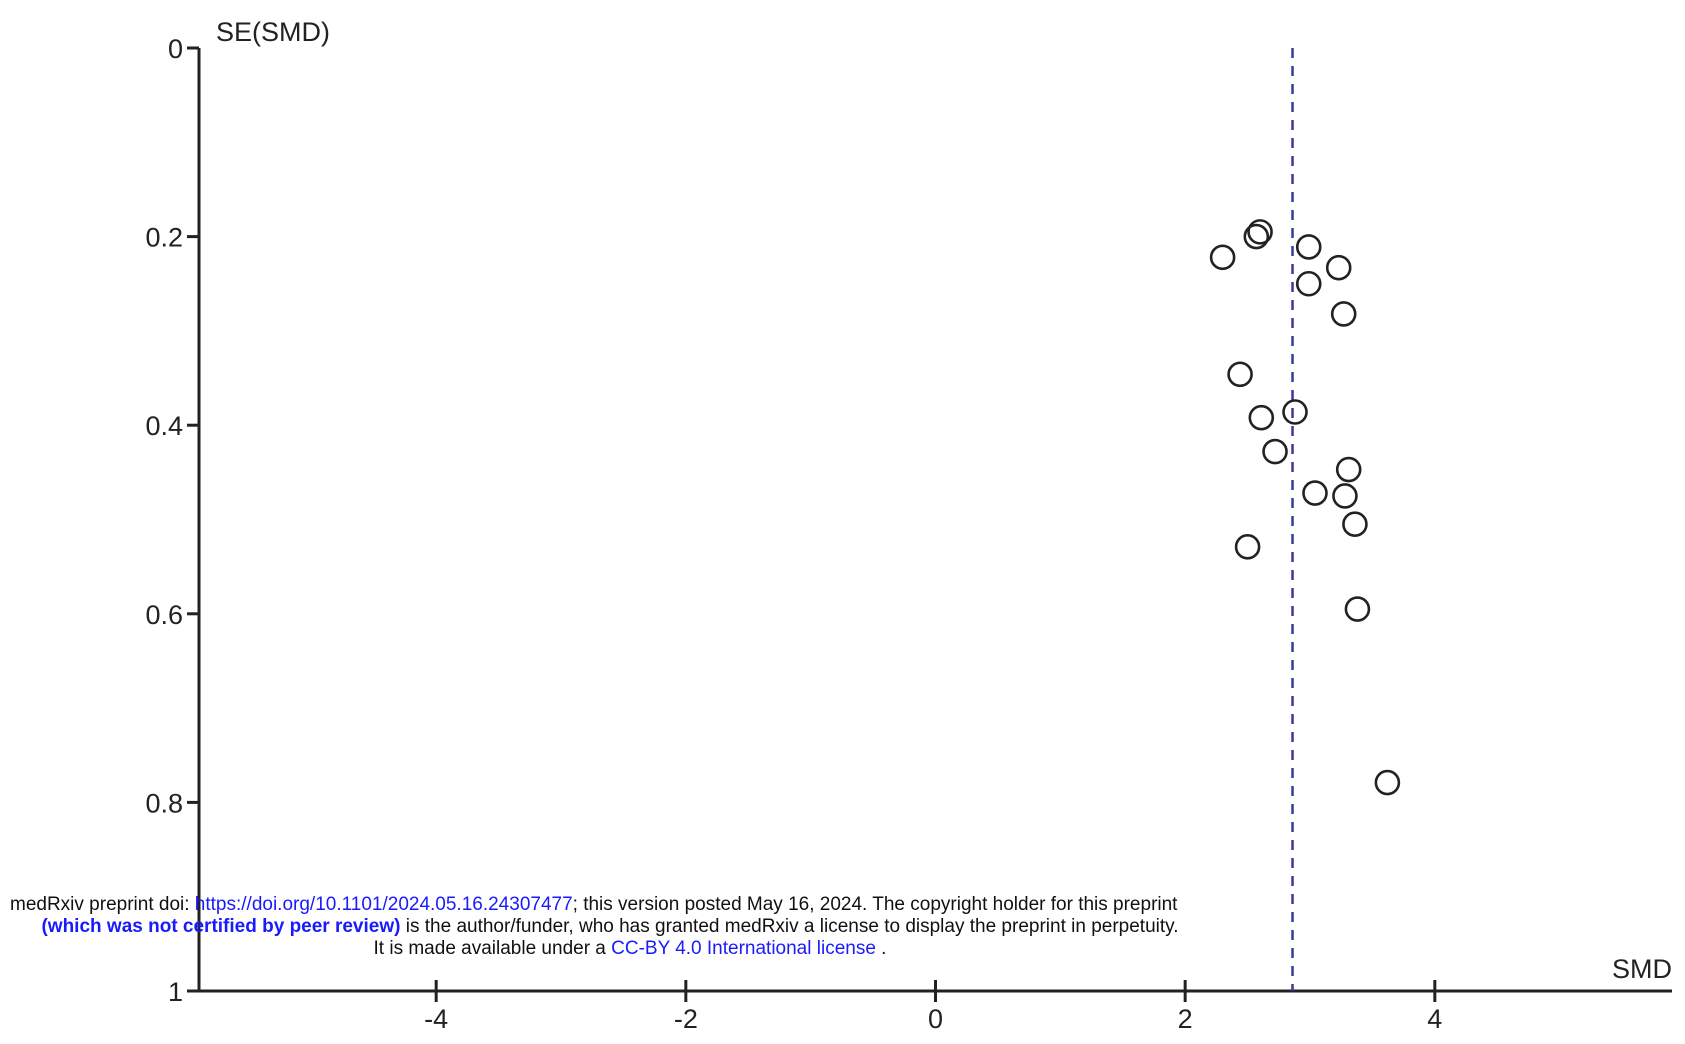 This screenshot has height=1044, width=1685. What do you see at coordinates (1434, 1019) in the screenshot?
I see `x-tick-label: 4` at bounding box center [1434, 1019].